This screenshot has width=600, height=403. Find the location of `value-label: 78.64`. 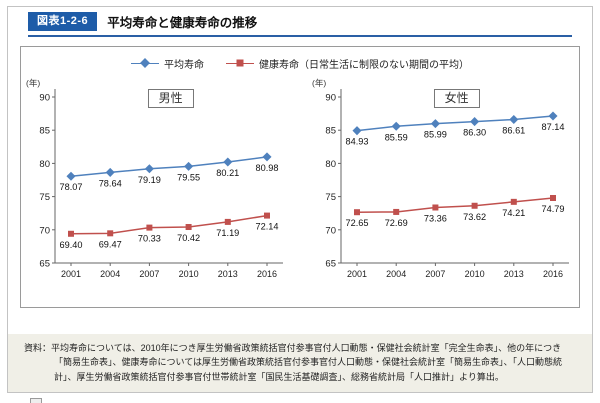

value-label: 78.64 is located at coordinates (110, 183).